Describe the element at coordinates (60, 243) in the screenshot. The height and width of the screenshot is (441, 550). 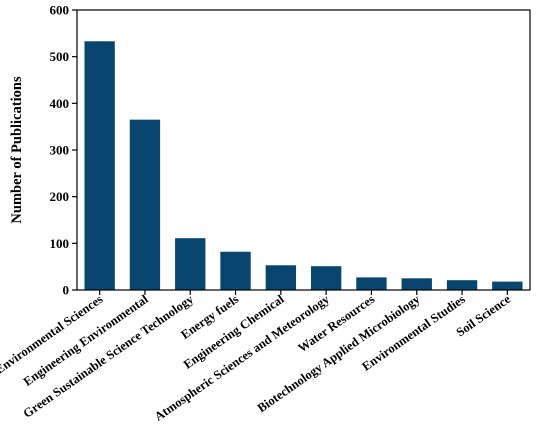
I see `y-tick-label: 100` at that location.